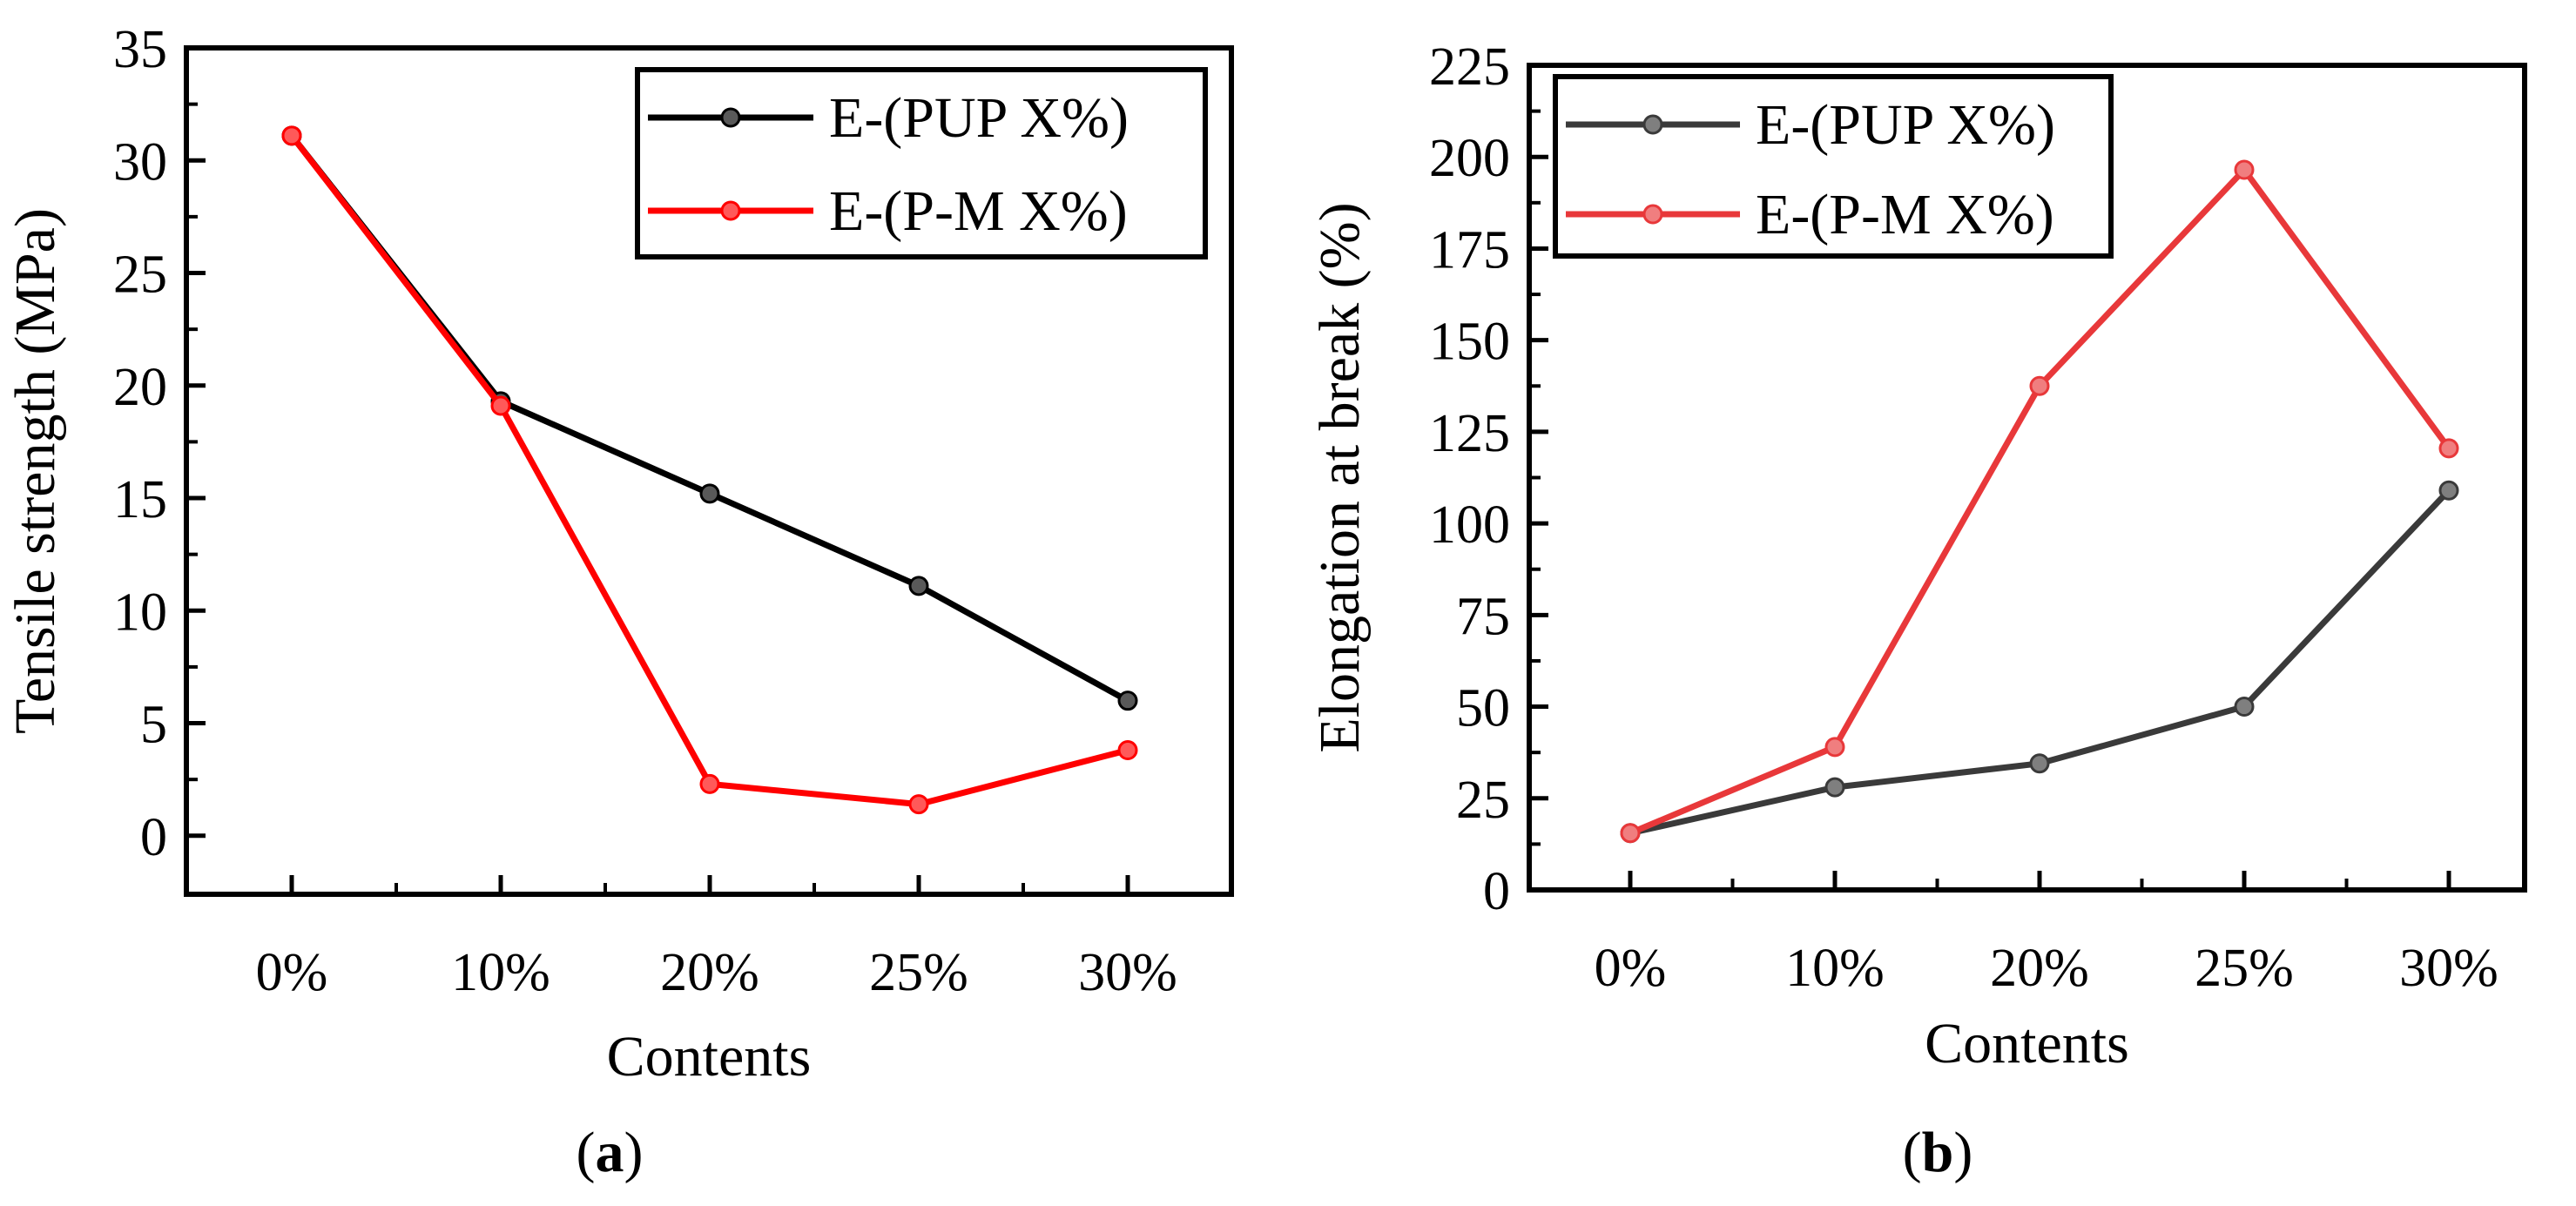 This screenshot has height=1206, width=2576. I want to click on y-tick-label: 35, so click(140, 50).